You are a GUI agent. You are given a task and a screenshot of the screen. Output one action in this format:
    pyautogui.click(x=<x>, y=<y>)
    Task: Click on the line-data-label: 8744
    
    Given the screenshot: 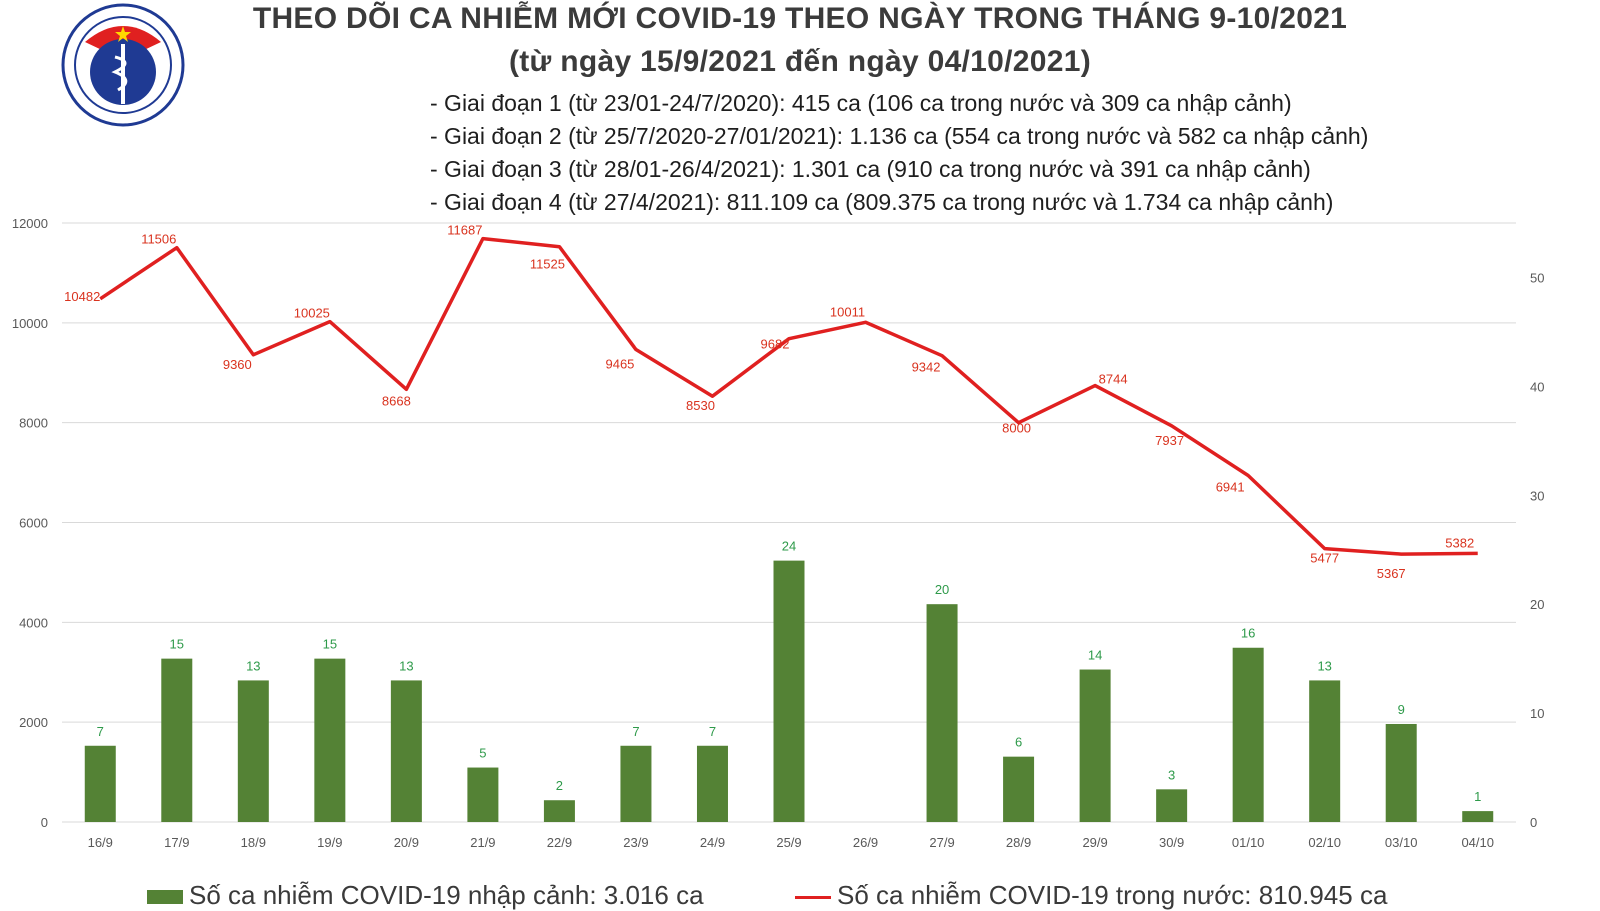 What is the action you would take?
    pyautogui.click(x=1113, y=379)
    